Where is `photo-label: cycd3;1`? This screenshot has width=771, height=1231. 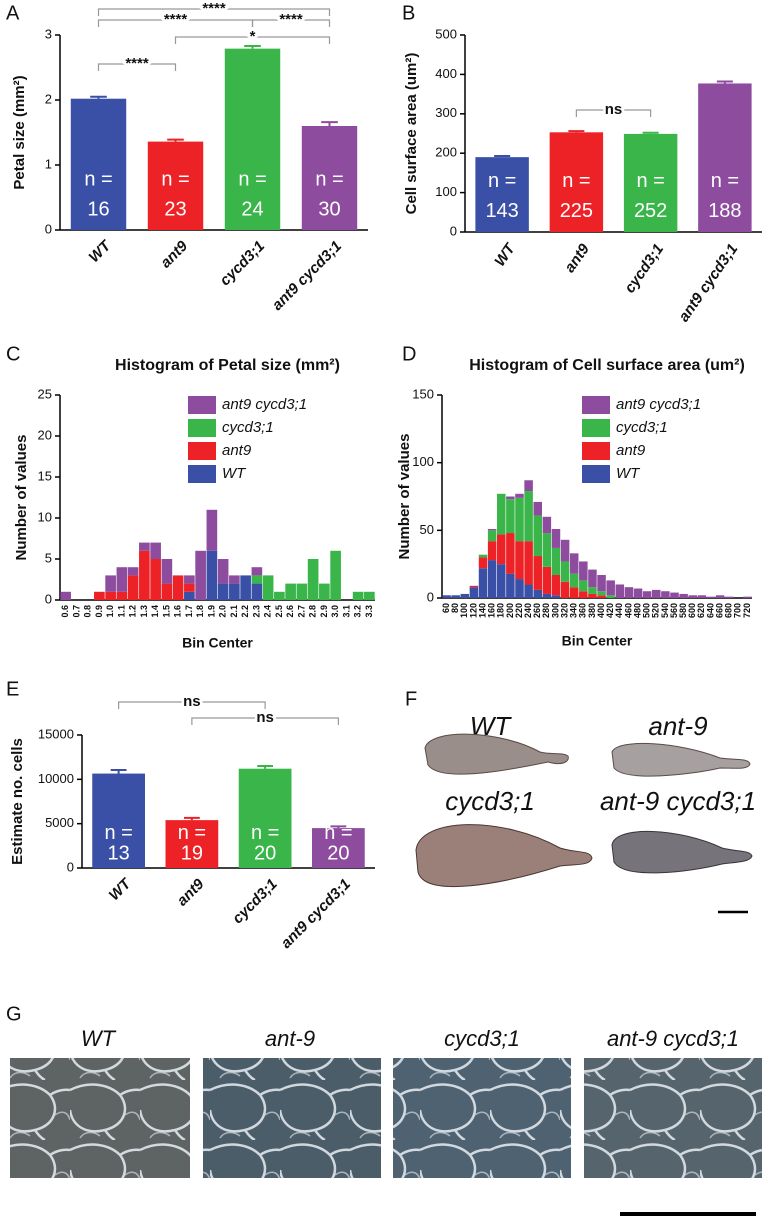 photo-label: cycd3;1 is located at coordinates (490, 801).